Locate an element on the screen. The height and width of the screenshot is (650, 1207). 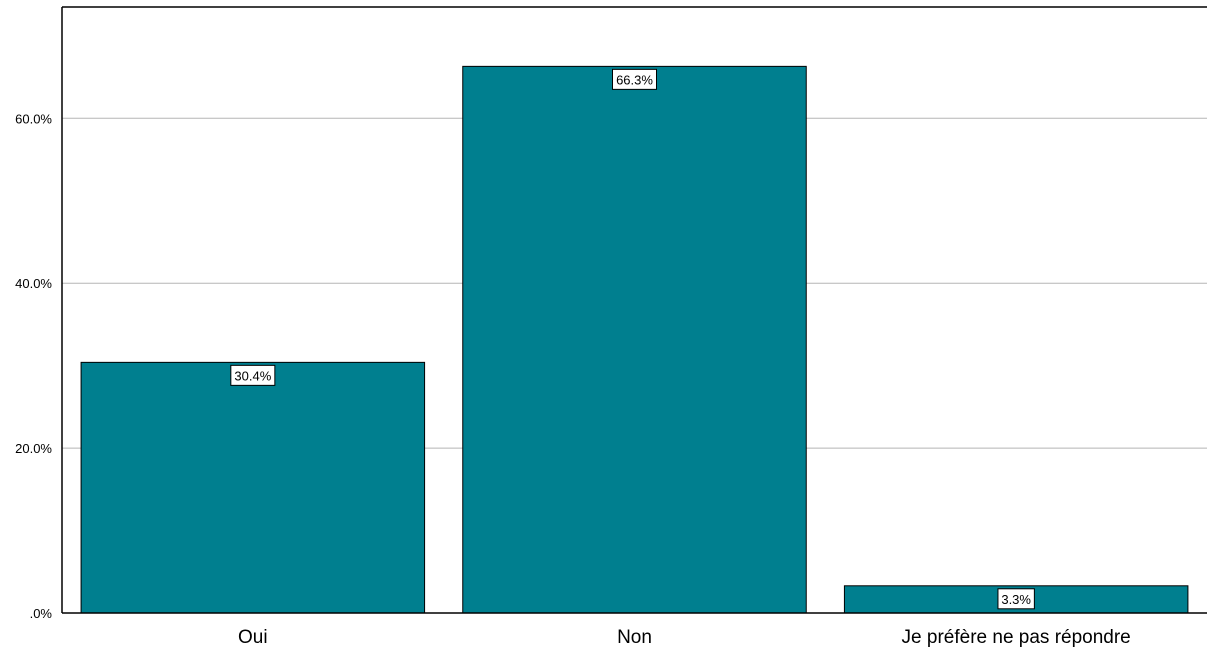
y-tick-label: 20.0% is located at coordinates (33, 448).